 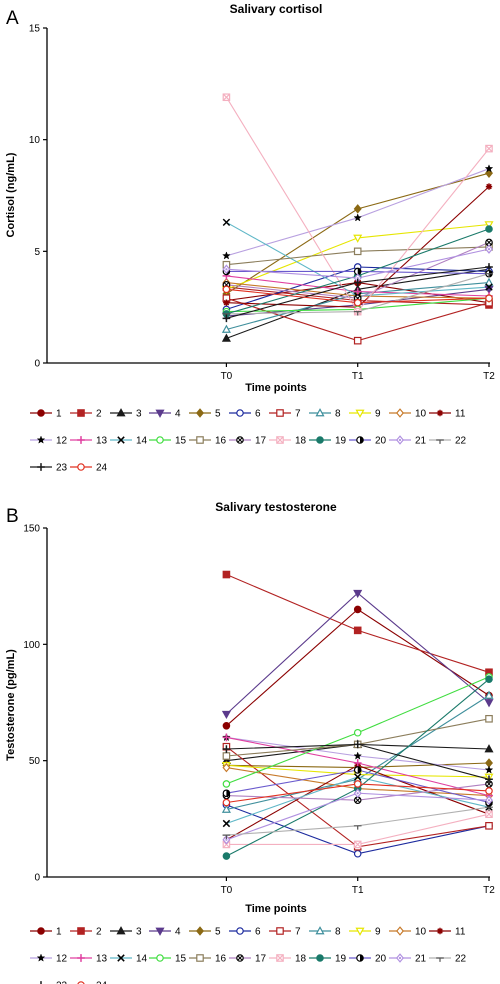 I want to click on y-tick-label: 15, so click(x=35, y=29).